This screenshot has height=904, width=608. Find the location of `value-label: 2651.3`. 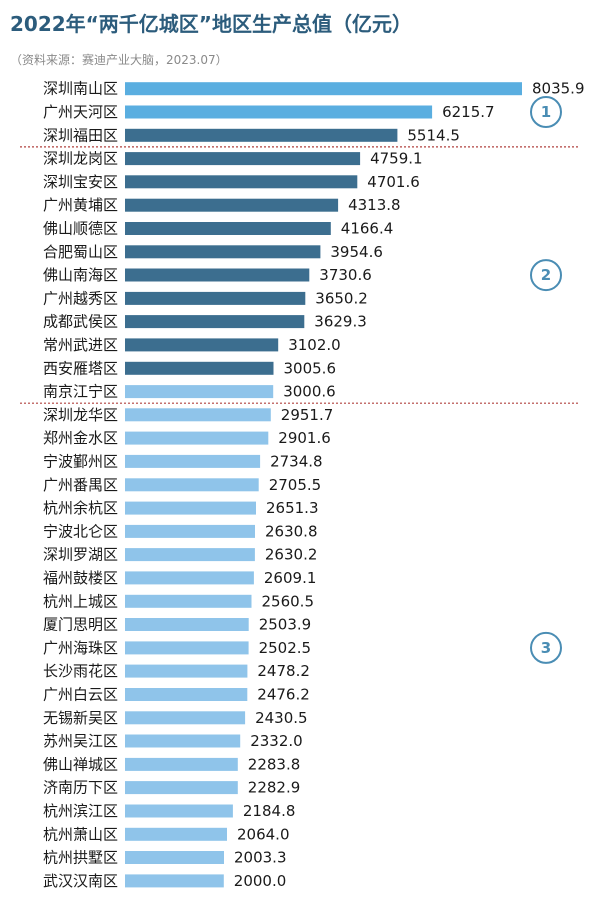

value-label: 2651.3 is located at coordinates (292, 508).